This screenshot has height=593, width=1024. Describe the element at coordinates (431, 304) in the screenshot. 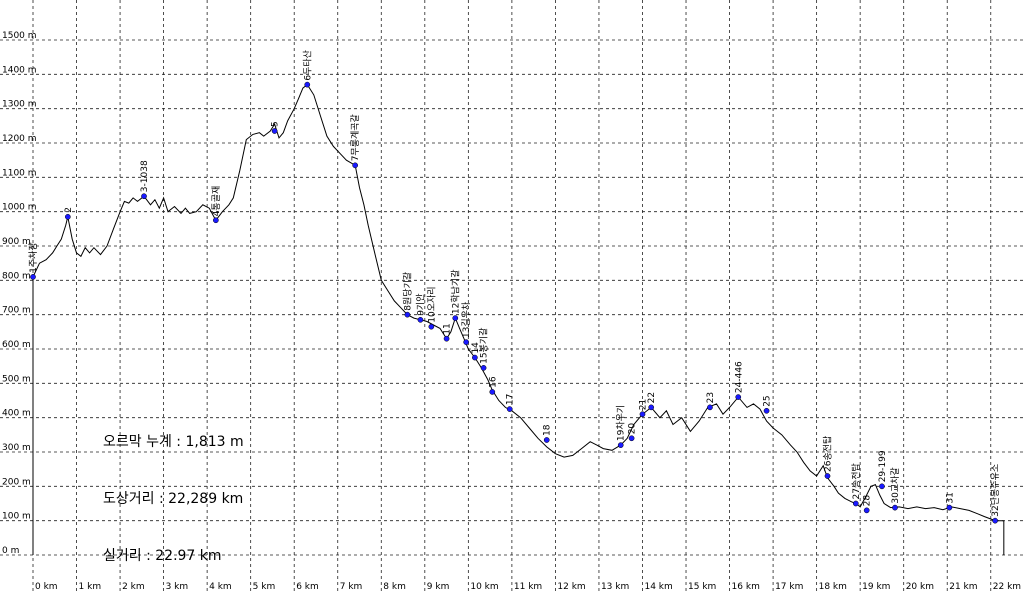

I see `waypoint-label: 10오자리` at that location.